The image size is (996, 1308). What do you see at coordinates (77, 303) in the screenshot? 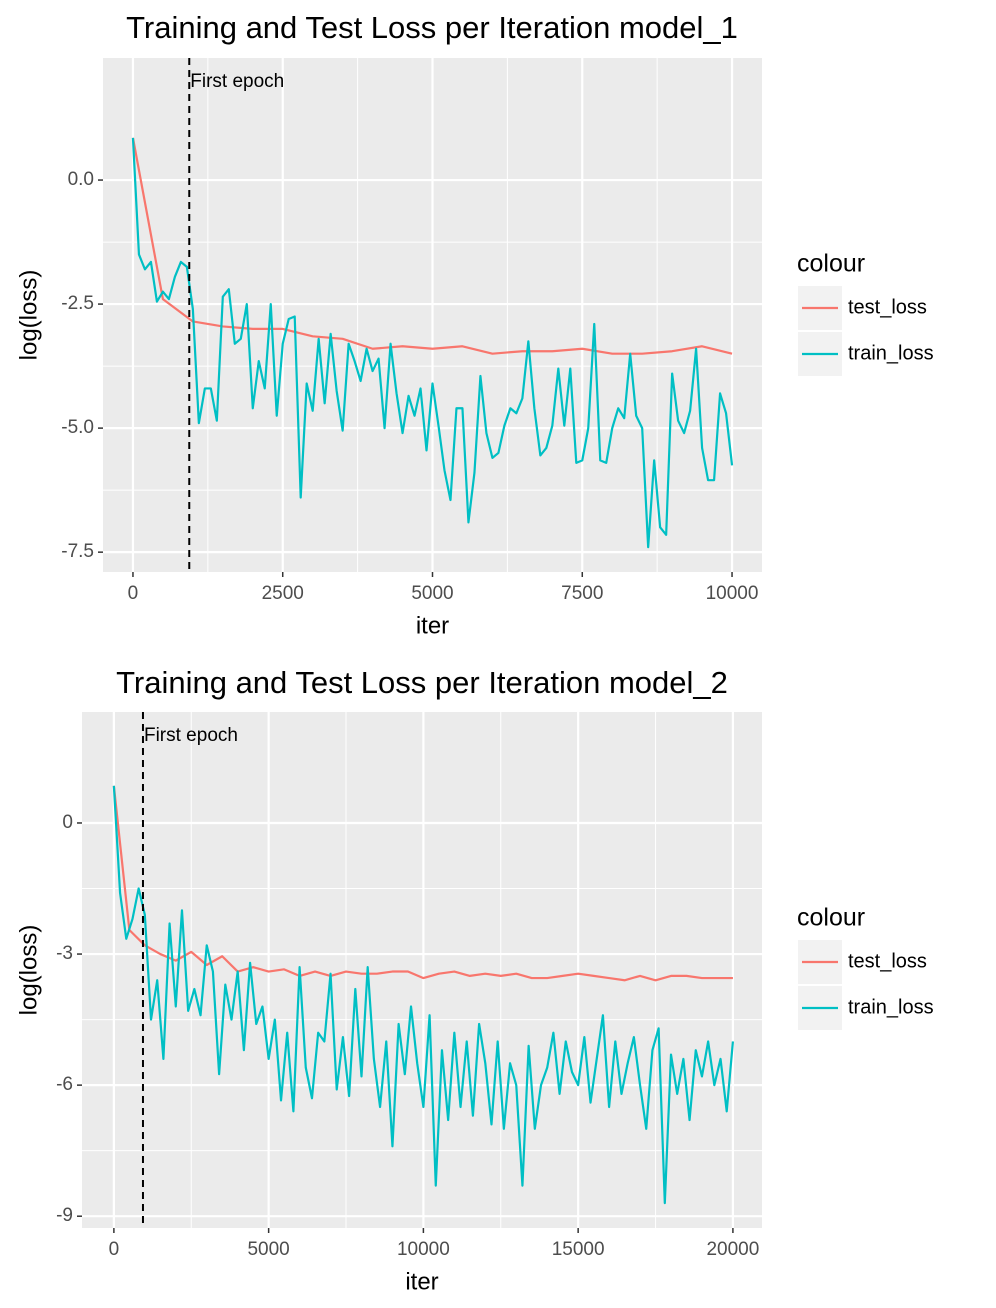
I see `y-tick-label: -2.5` at bounding box center [77, 303].